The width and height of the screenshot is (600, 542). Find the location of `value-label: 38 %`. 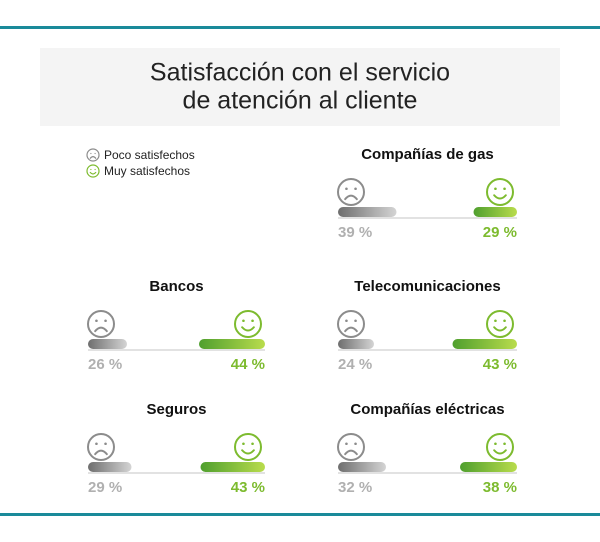

value-label: 38 % is located at coordinates (500, 487).